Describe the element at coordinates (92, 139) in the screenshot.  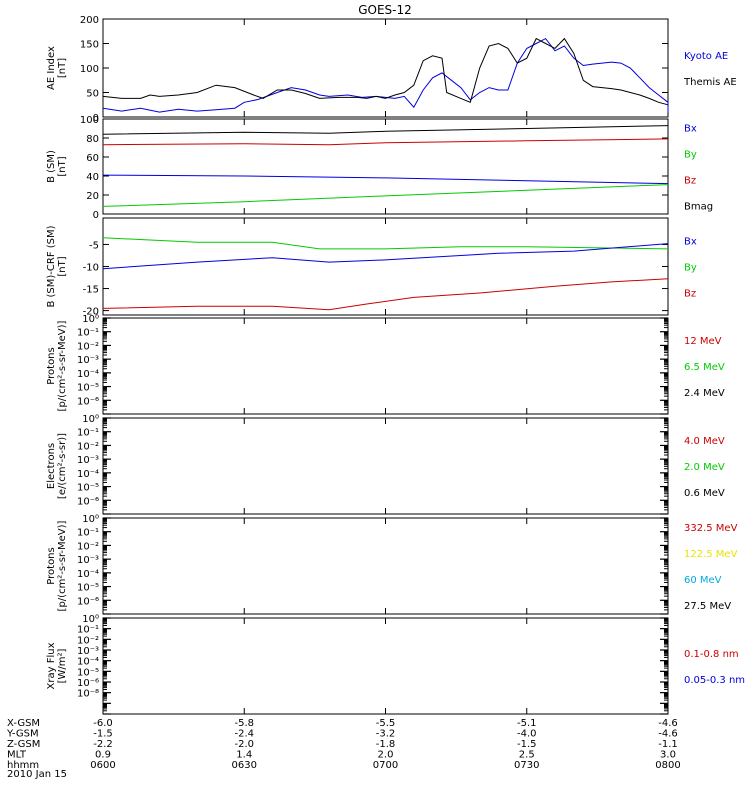
I see `y-tick-label: 80` at that location.